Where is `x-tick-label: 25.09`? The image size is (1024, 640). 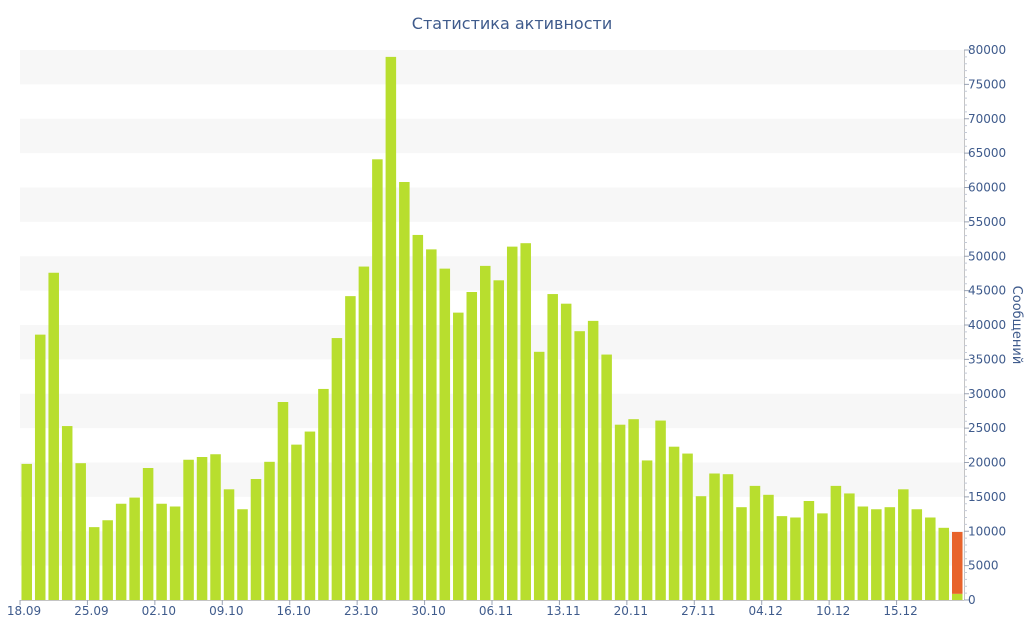 x-tick-label: 25.09 is located at coordinates (91, 611).